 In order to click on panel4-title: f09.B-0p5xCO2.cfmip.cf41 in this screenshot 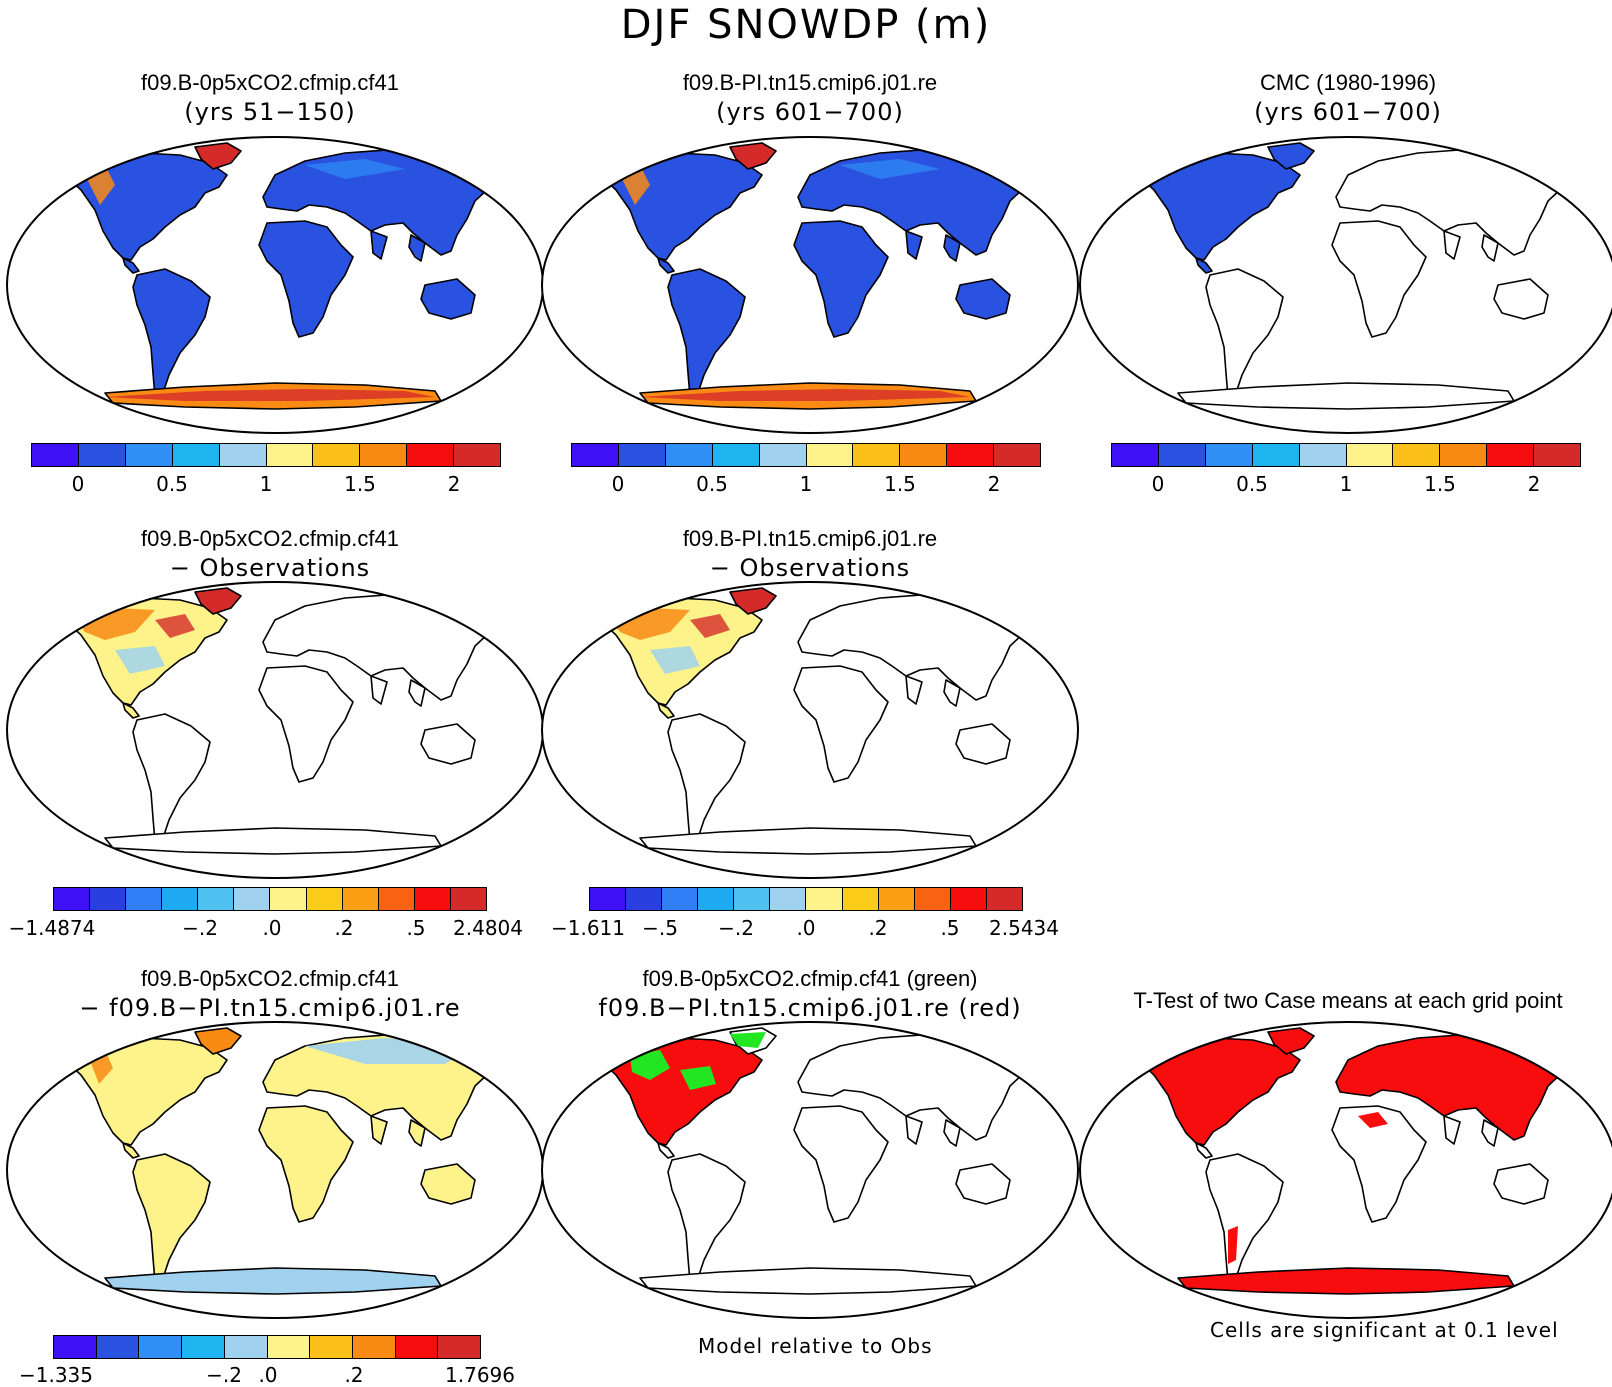, I will do `click(269, 538)`.